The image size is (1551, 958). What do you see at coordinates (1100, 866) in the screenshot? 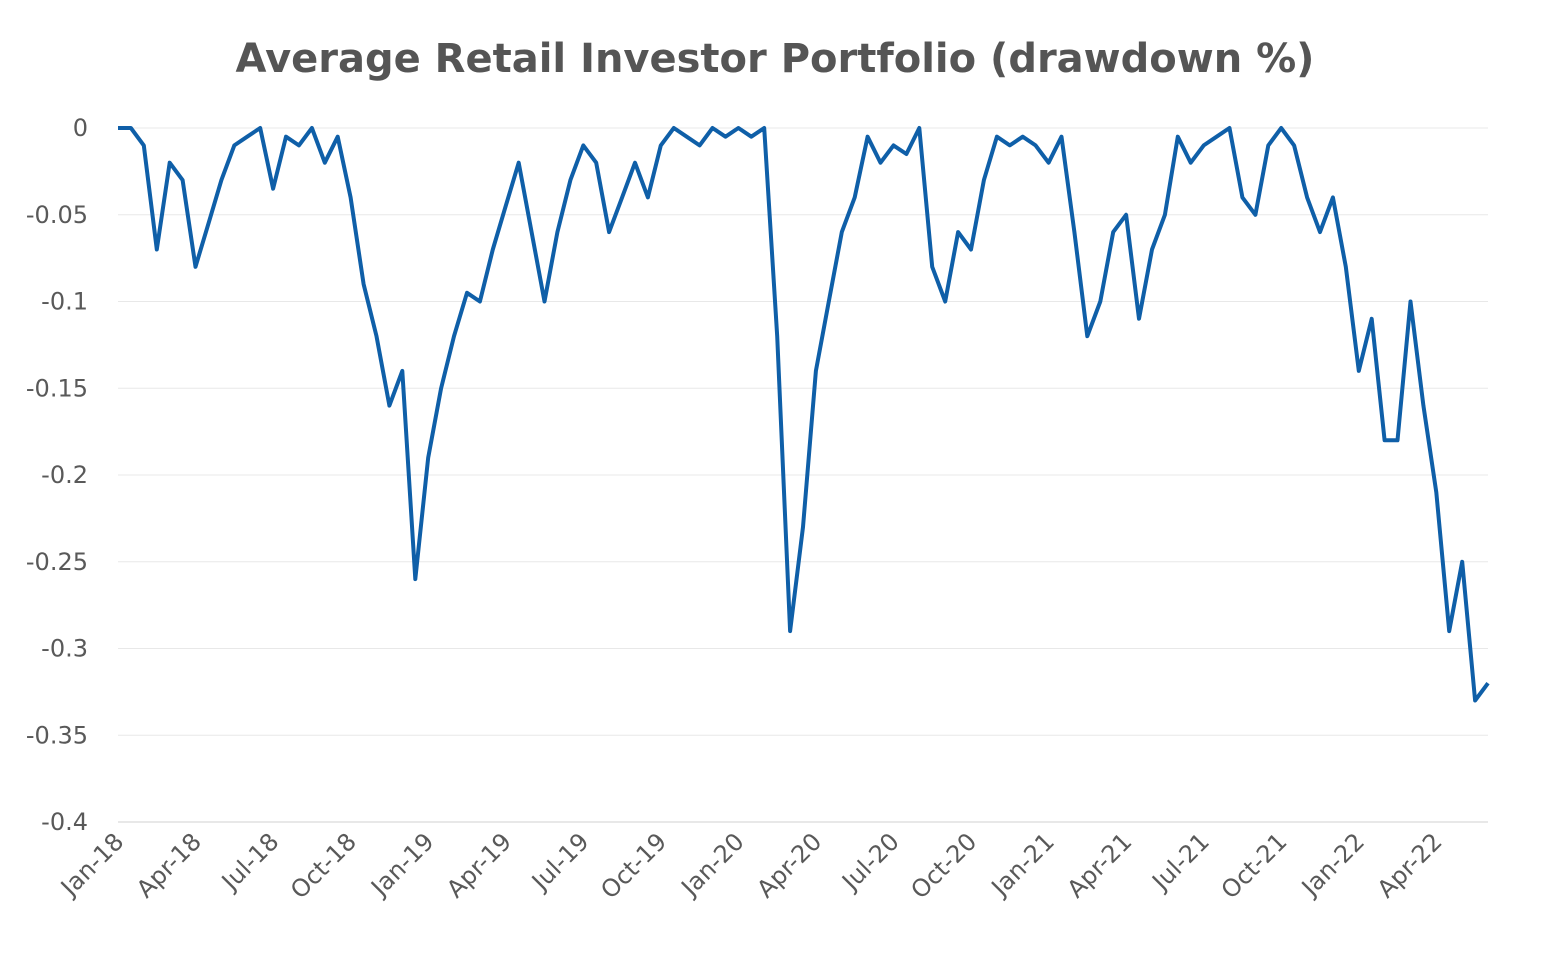
I see `x-tick-label: Apr-21` at bounding box center [1100, 866].